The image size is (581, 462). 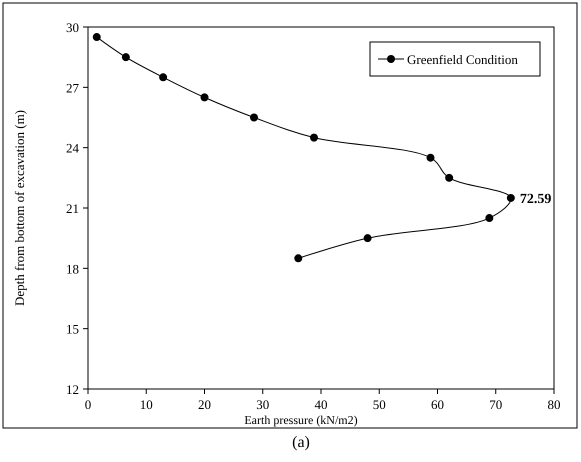 I want to click on y-tick-label: 21, so click(x=72, y=208).